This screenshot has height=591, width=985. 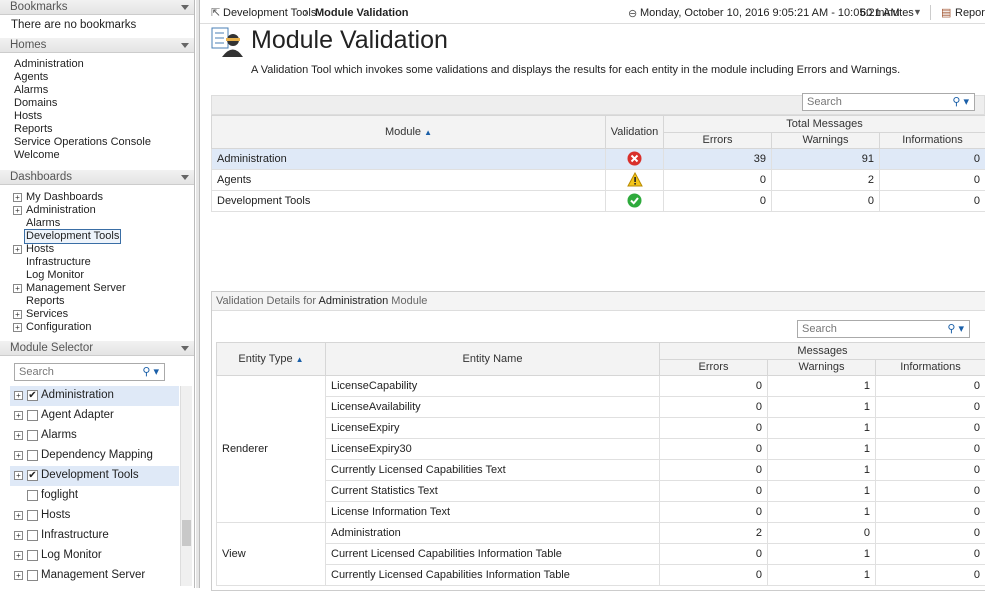 I want to click on splitter, so click(x=198, y=294).